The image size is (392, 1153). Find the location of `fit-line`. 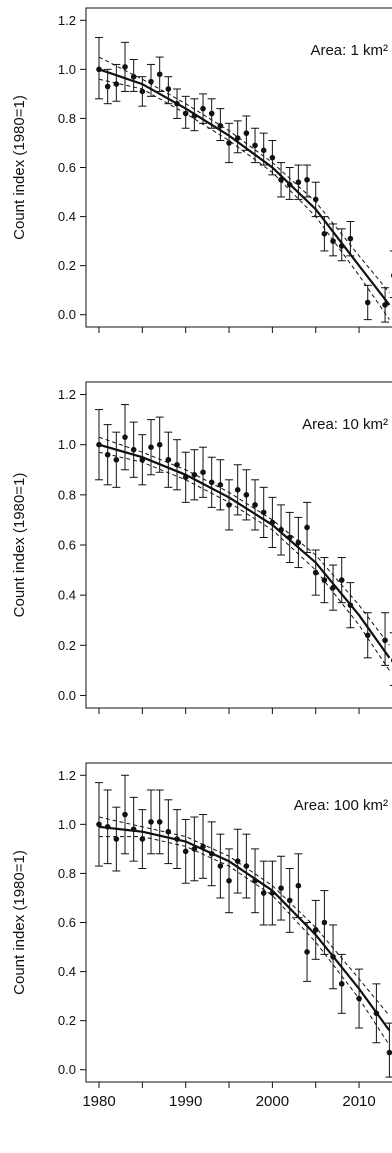

fit-line is located at coordinates (244, 928).